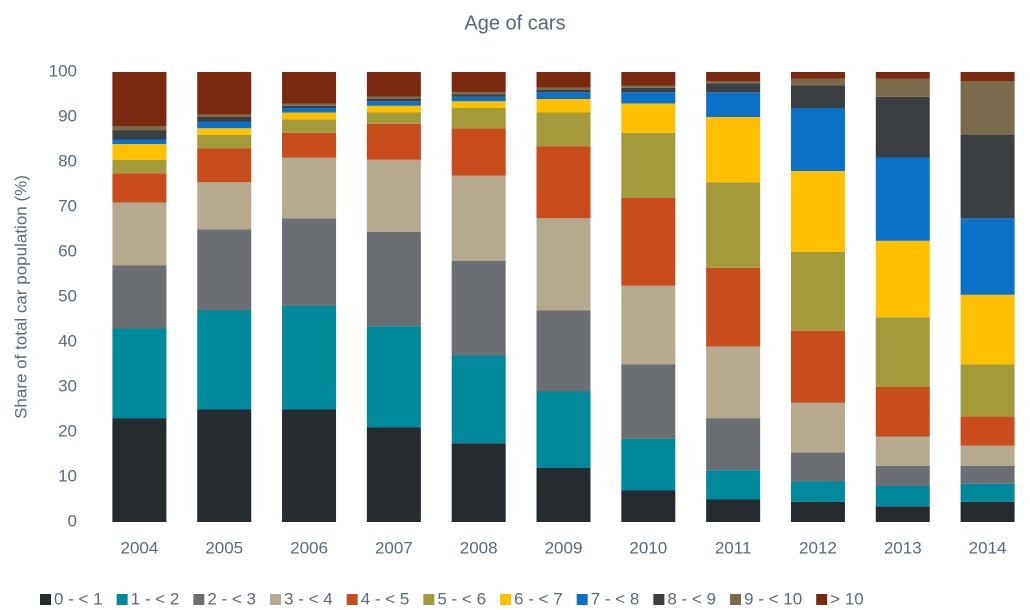 The image size is (1030, 610). I want to click on legend-label: 3 - < 4, so click(308, 598).